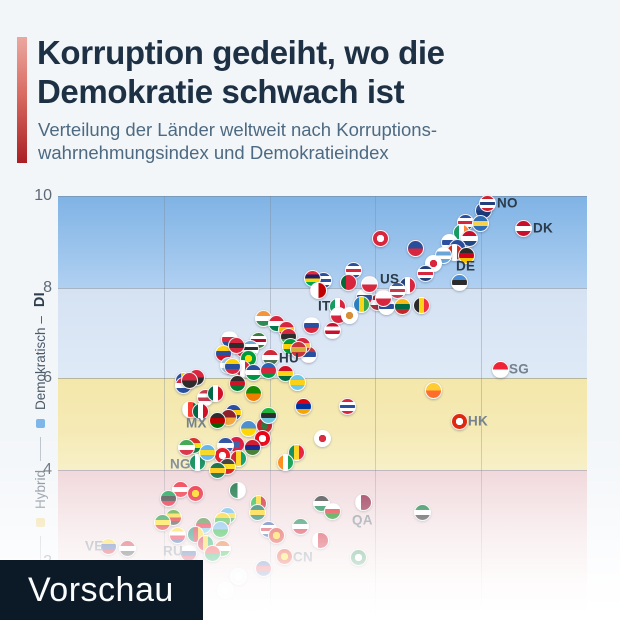 This screenshot has width=620, height=620. Describe the element at coordinates (180, 464) in the screenshot. I see `country-label-ng: NG` at that location.